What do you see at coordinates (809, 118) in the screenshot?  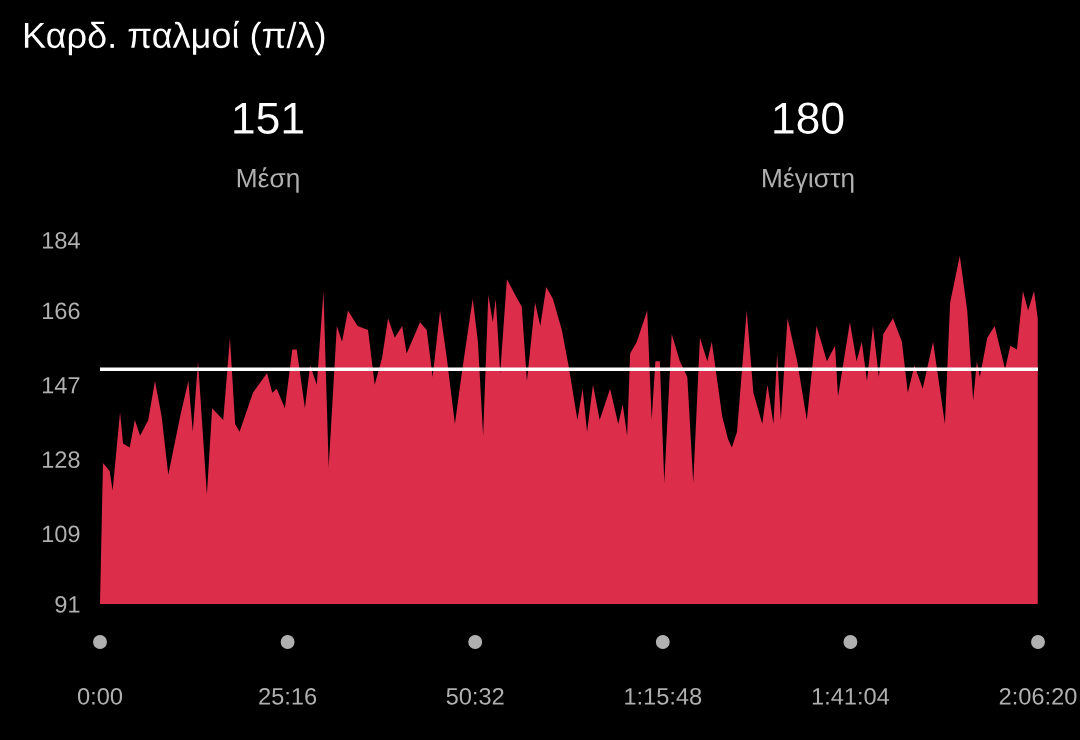 I see `text: 180` at bounding box center [809, 118].